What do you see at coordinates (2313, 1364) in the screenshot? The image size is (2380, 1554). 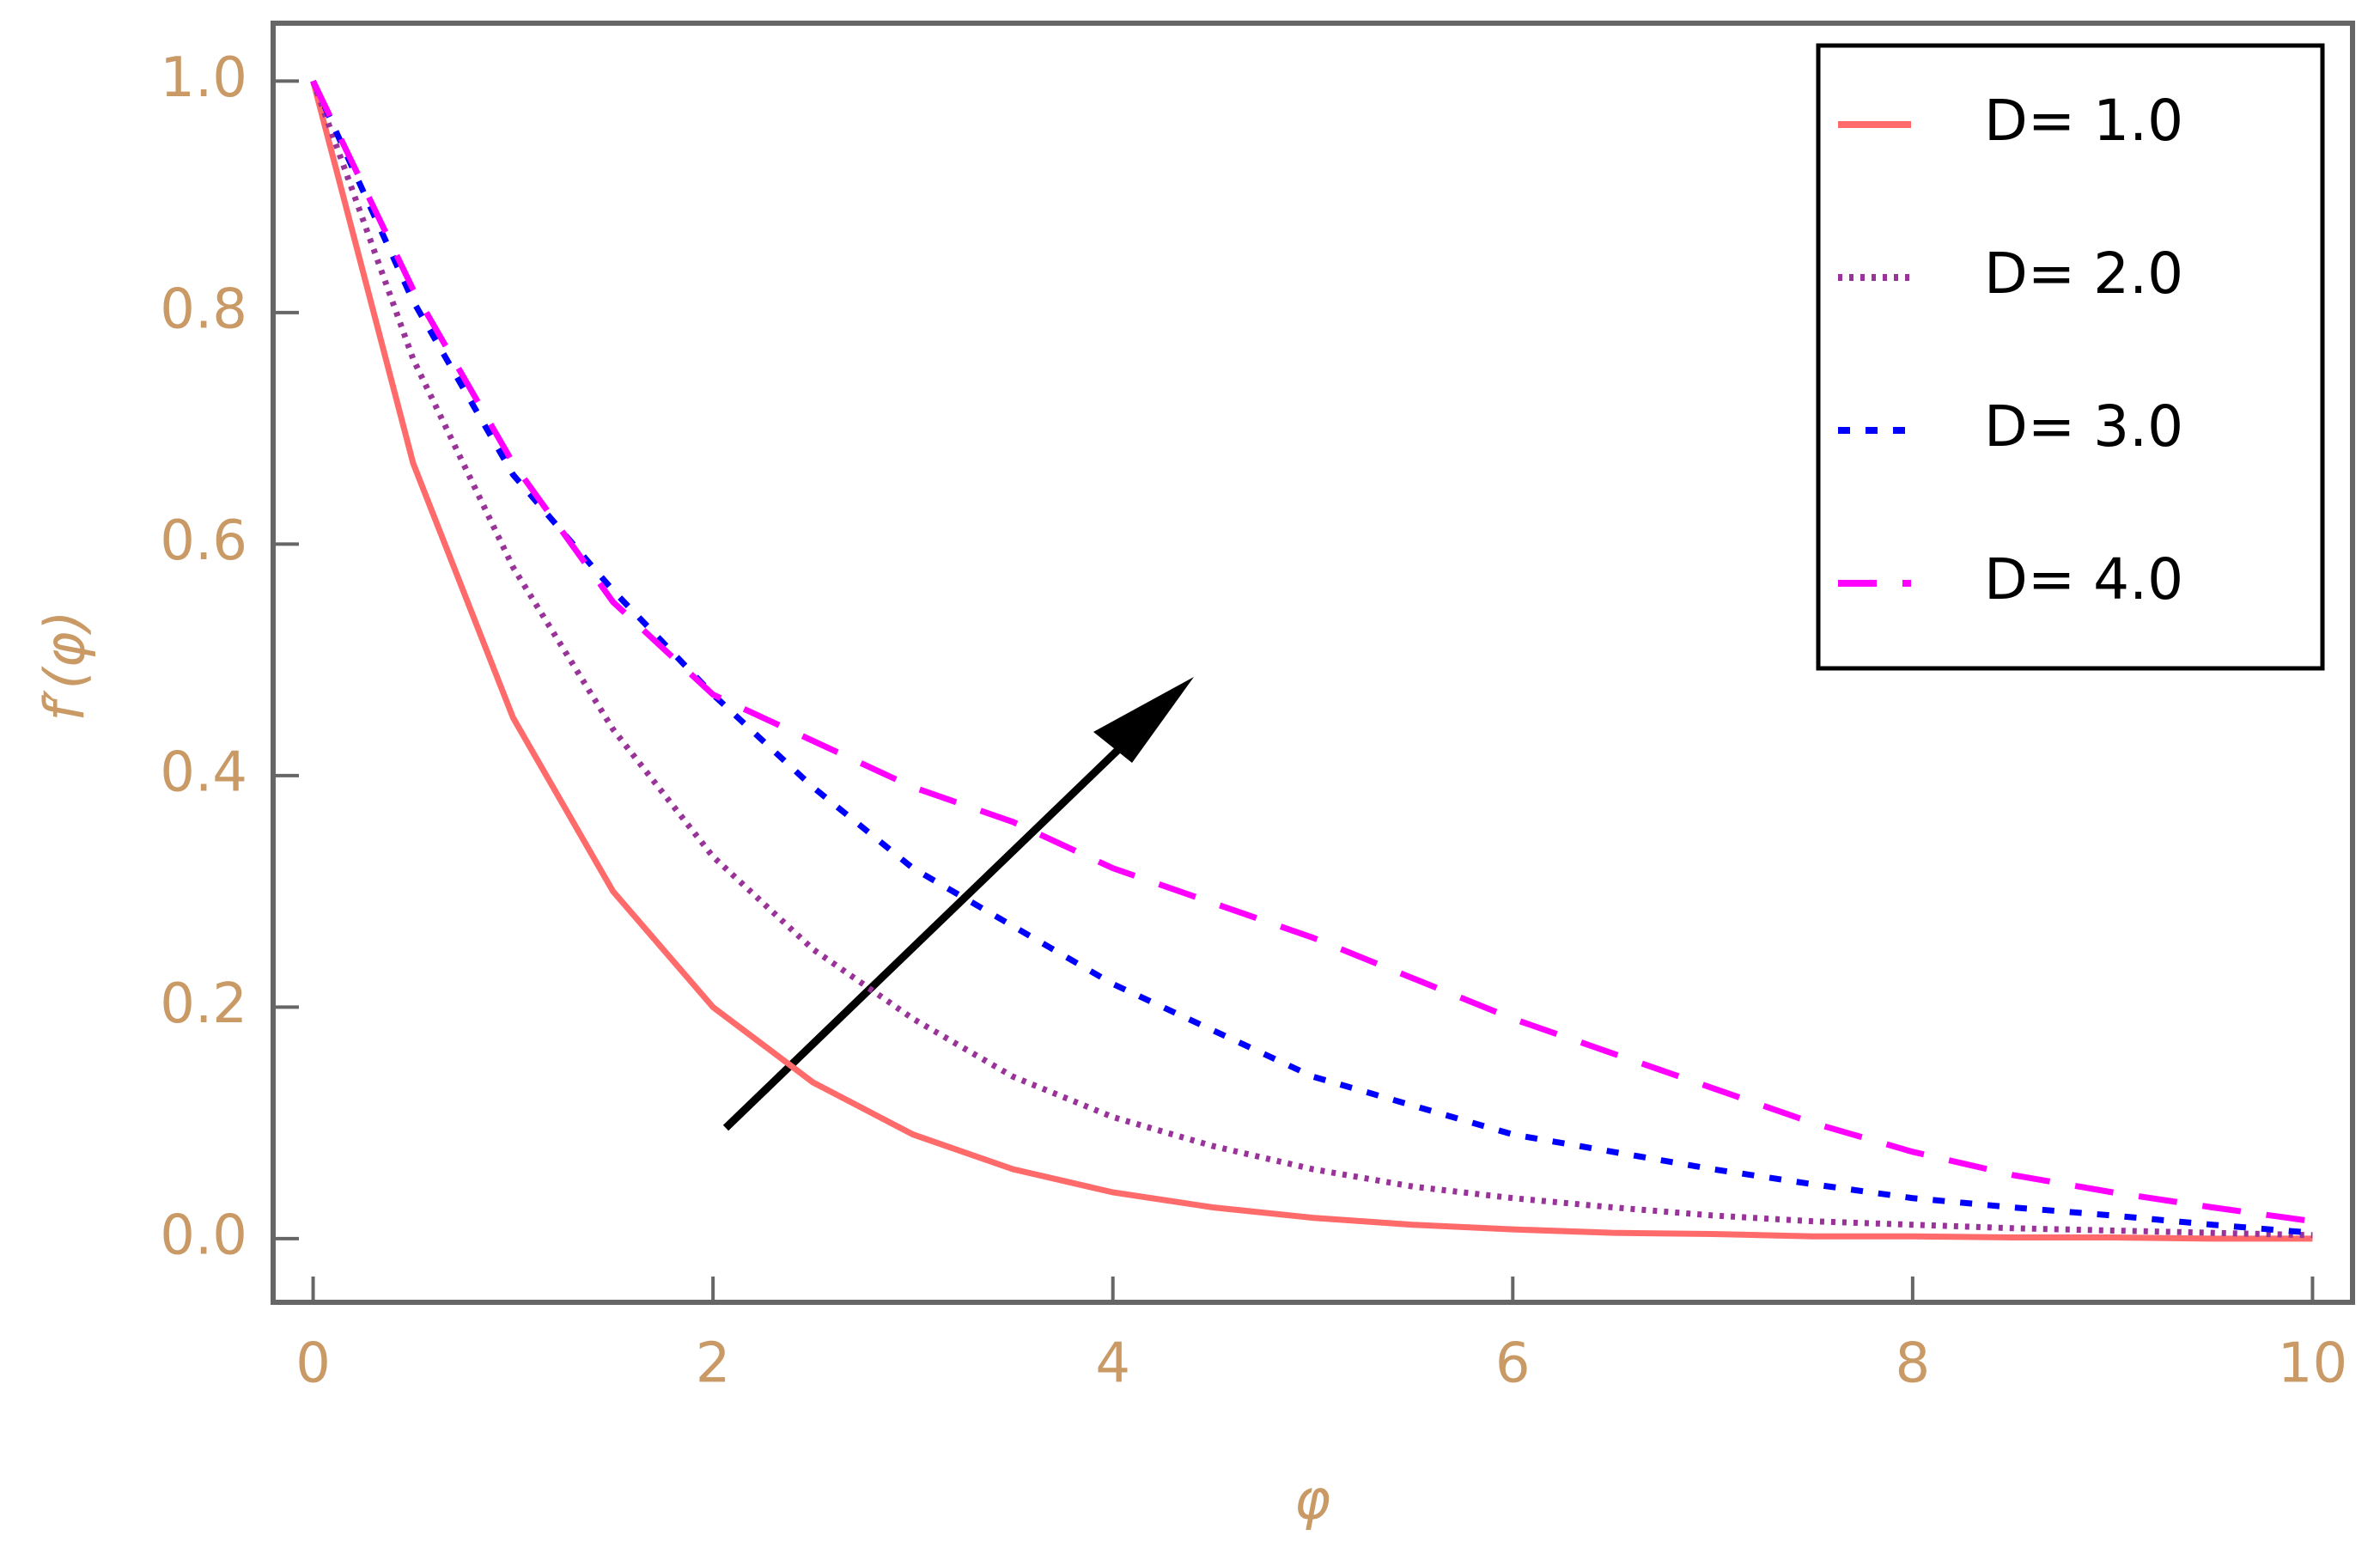 I see `x-tick-label: 10` at bounding box center [2313, 1364].